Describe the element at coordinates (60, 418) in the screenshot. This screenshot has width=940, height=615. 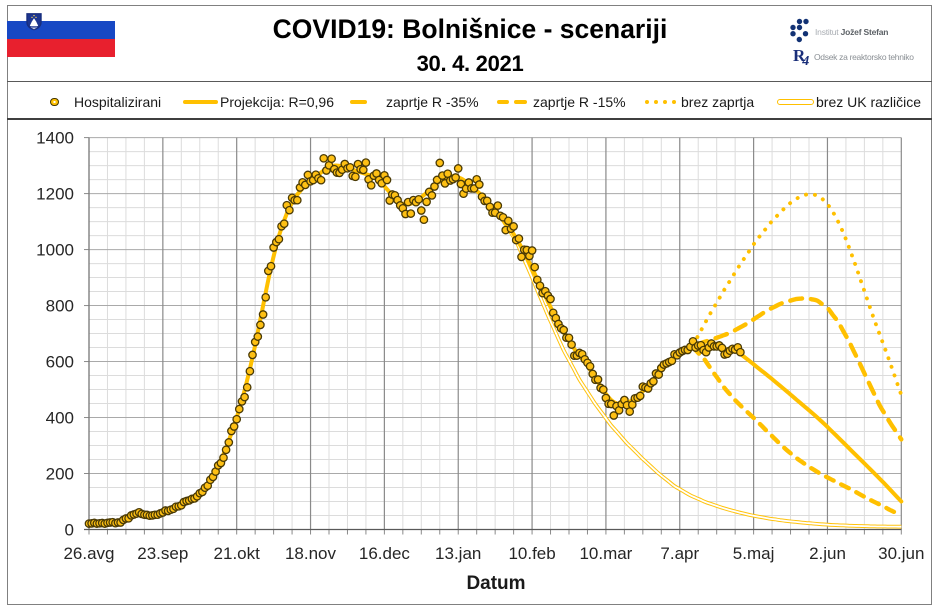
I see `svg-text: 400` at that location.